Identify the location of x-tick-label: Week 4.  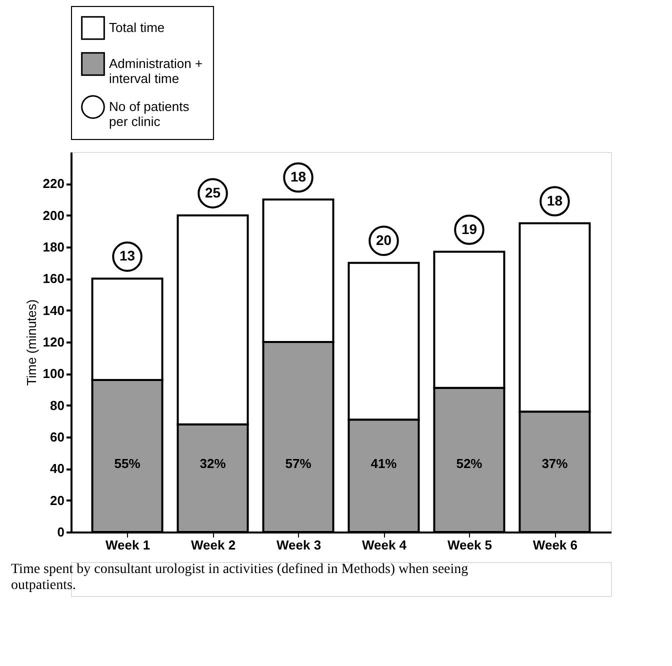
(385, 545).